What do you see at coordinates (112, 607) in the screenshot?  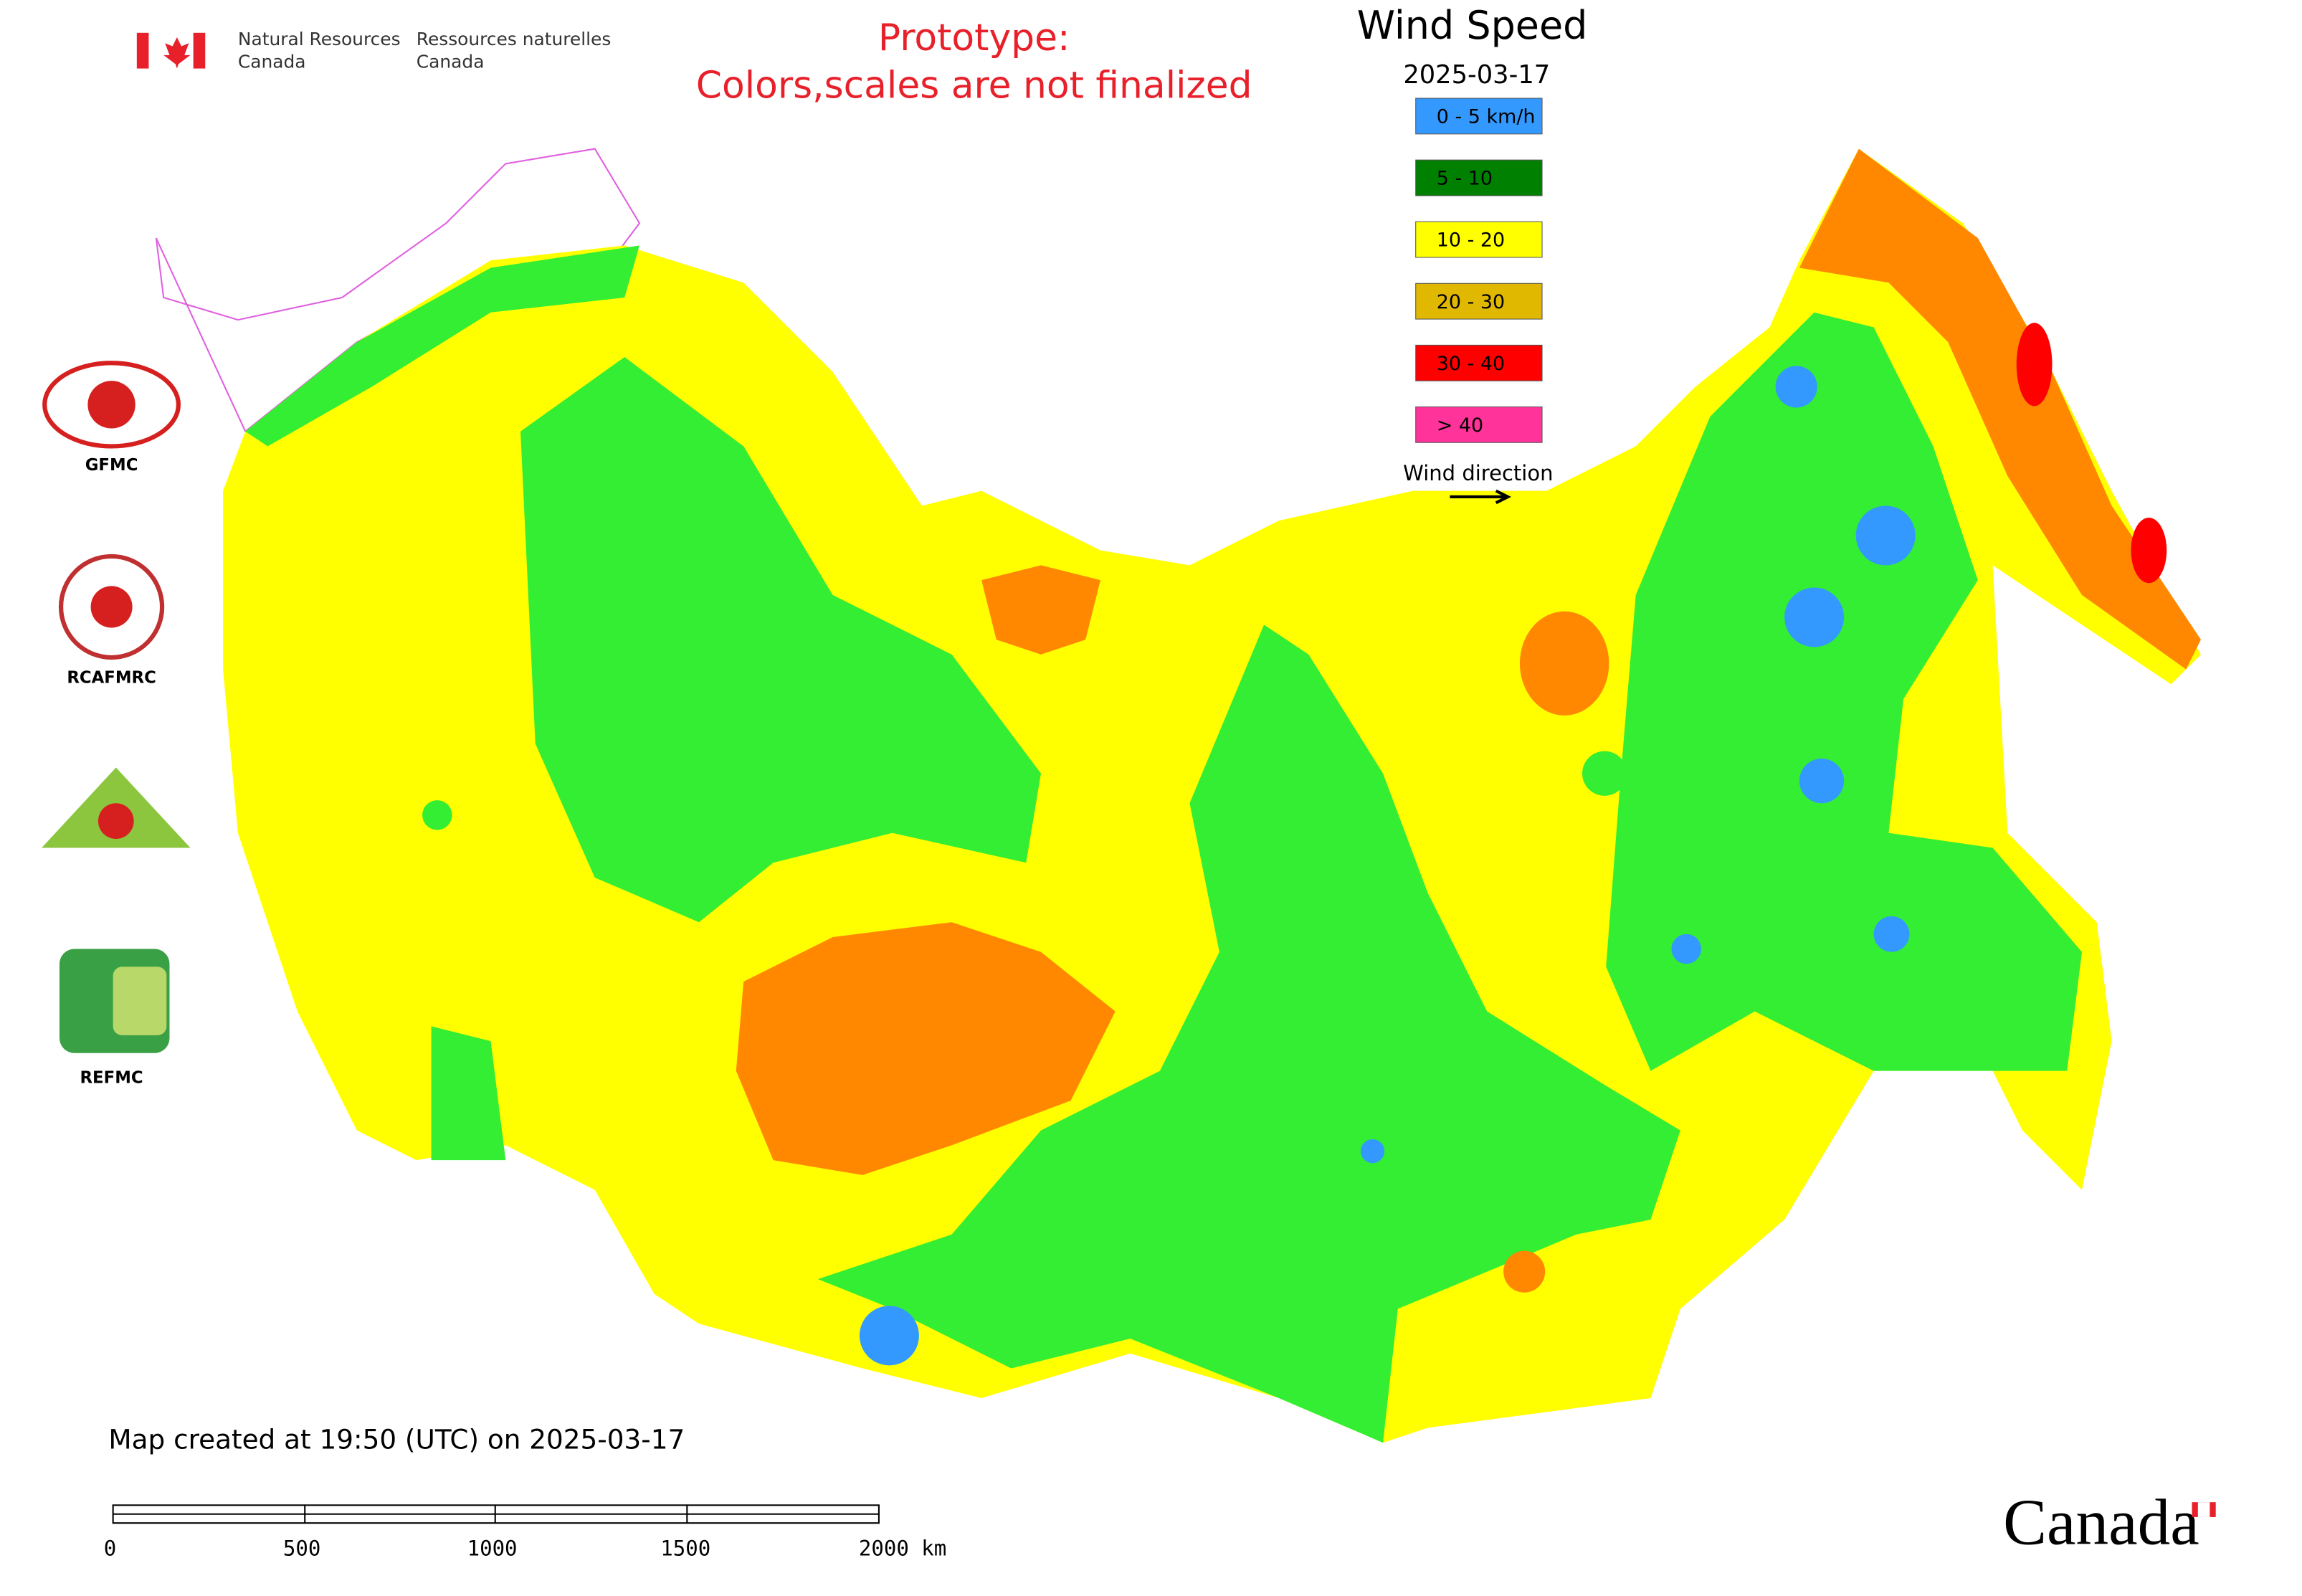 I see `logo-rcafmrc` at bounding box center [112, 607].